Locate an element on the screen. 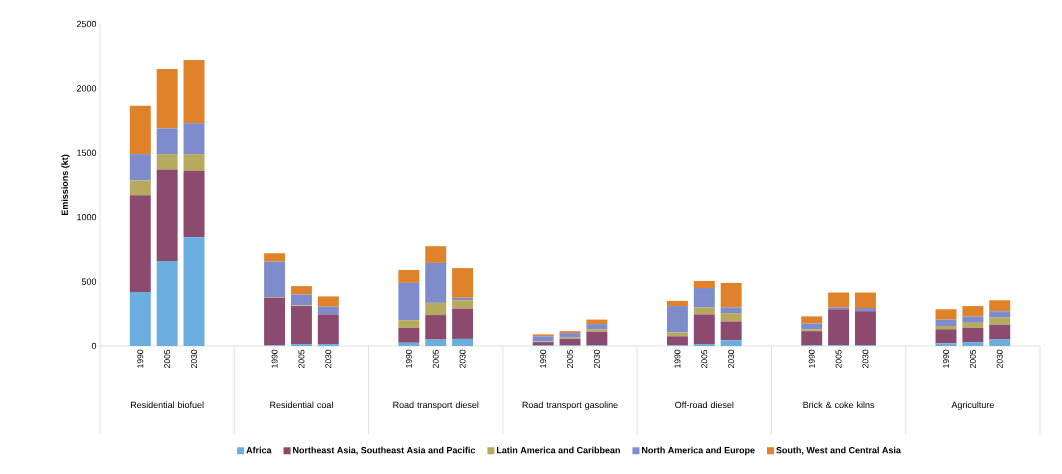  text: Agriculture is located at coordinates (972, 405).